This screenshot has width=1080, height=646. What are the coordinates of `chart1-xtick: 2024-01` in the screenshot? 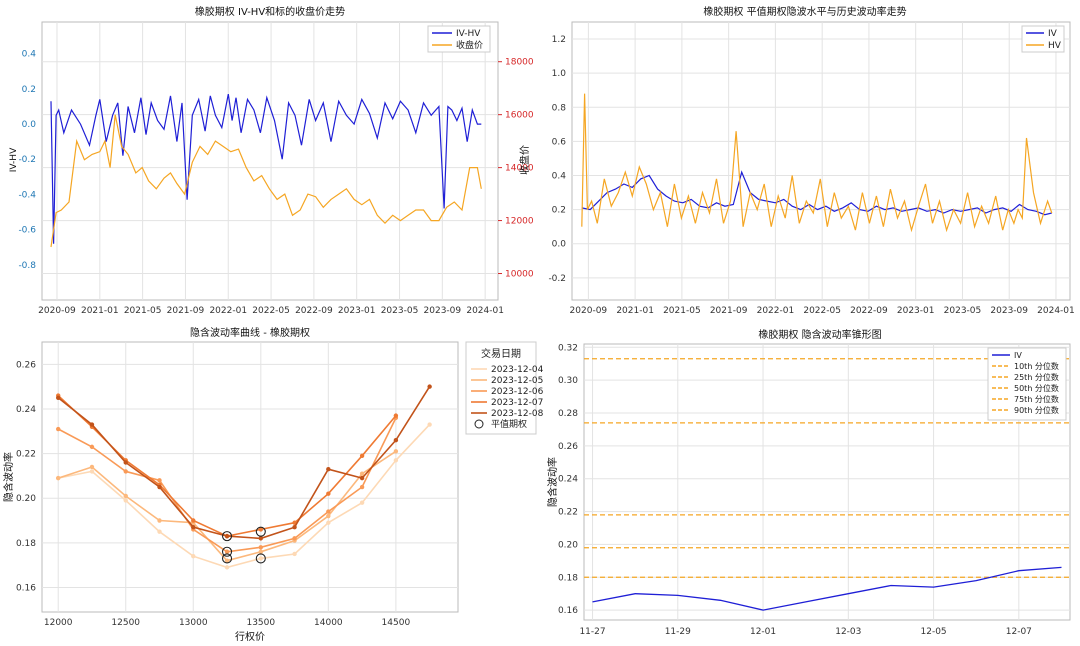 It's located at (485, 311).